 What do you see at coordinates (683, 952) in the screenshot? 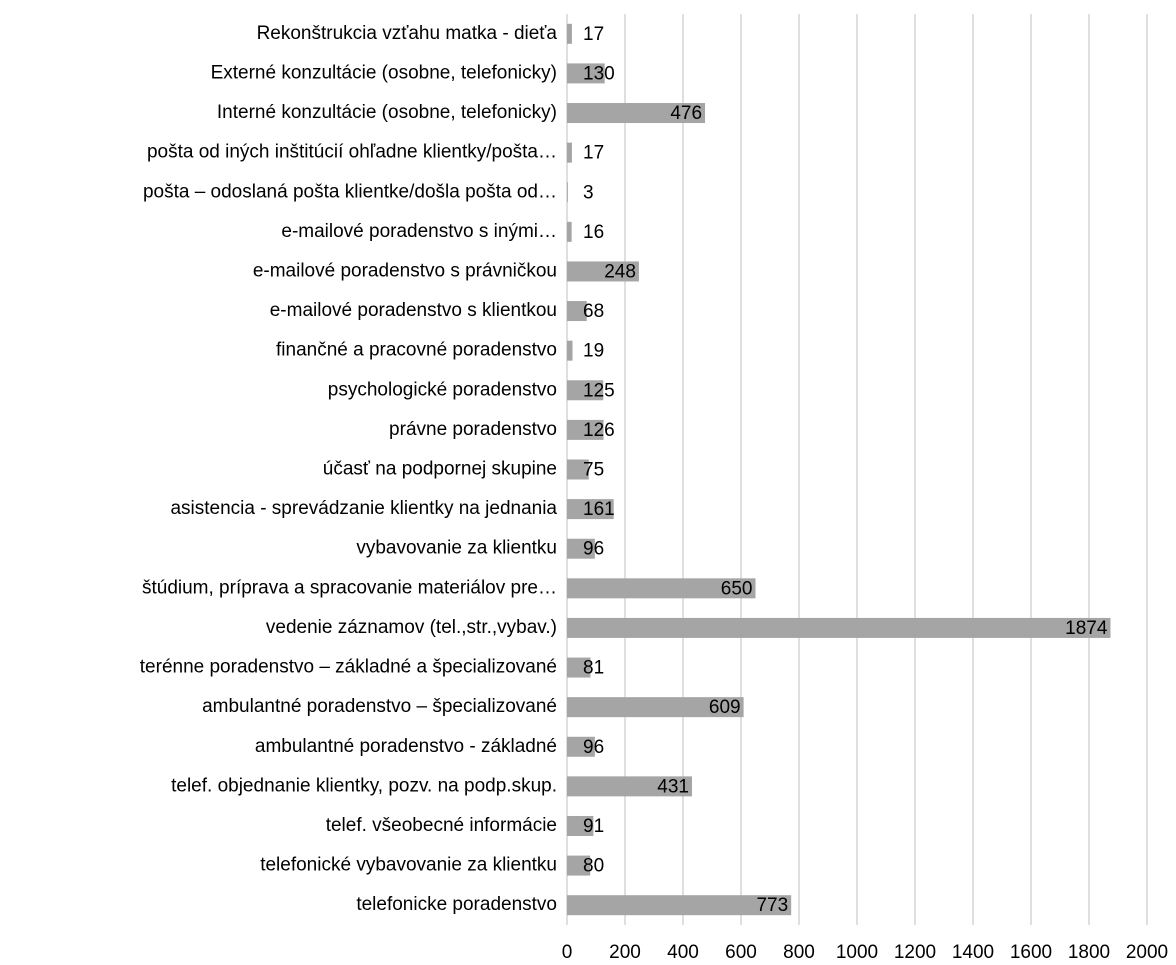
I see `x-tick-label: 400` at bounding box center [683, 952].